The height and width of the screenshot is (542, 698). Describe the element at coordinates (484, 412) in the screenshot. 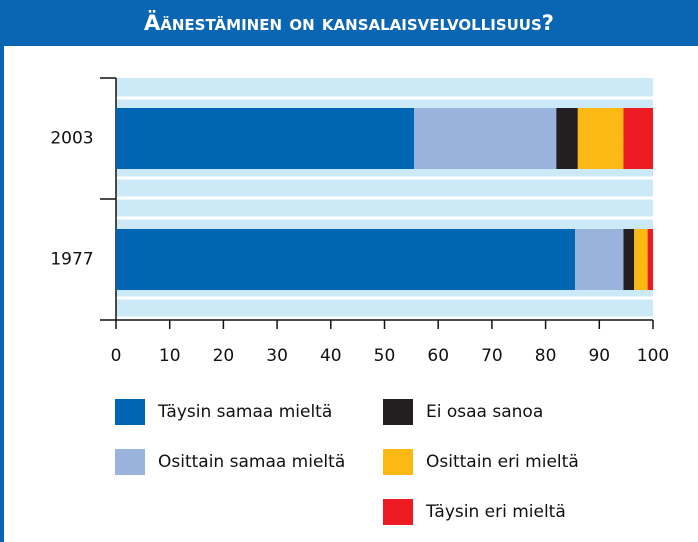

I see `legend-label: Ei osaa sanoa` at that location.